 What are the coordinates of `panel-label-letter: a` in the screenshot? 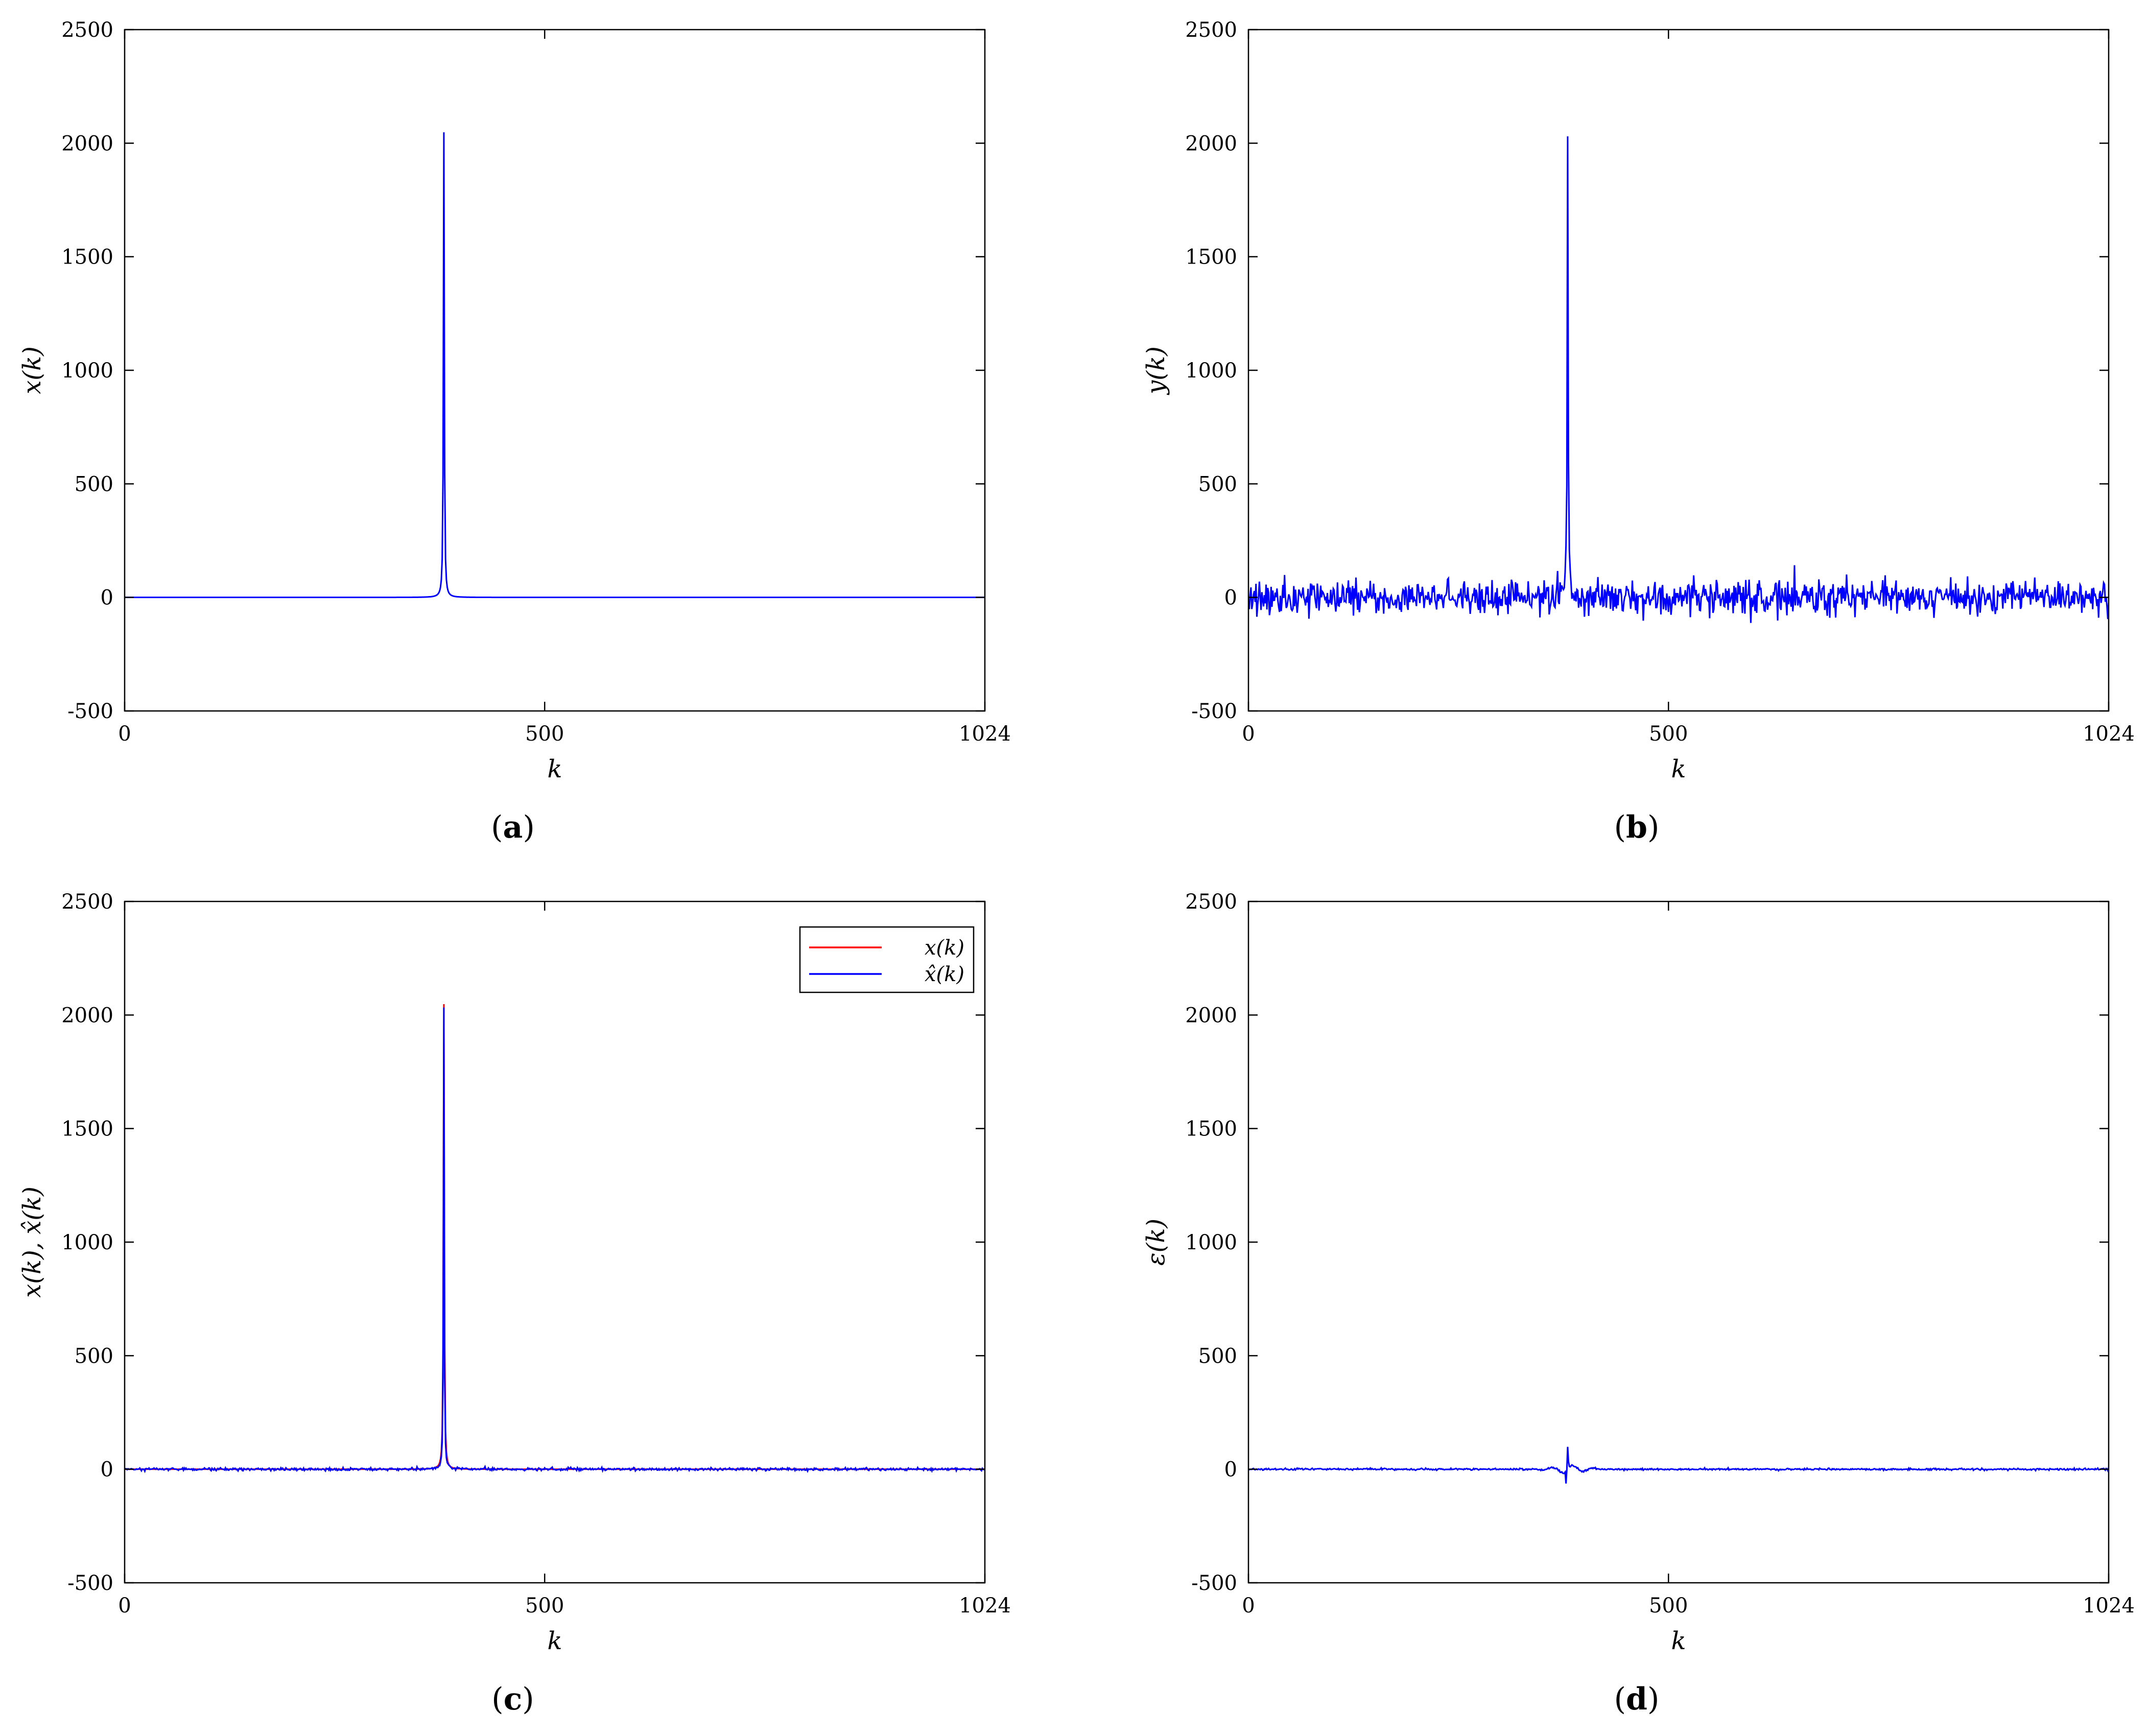 It's located at (513, 828).